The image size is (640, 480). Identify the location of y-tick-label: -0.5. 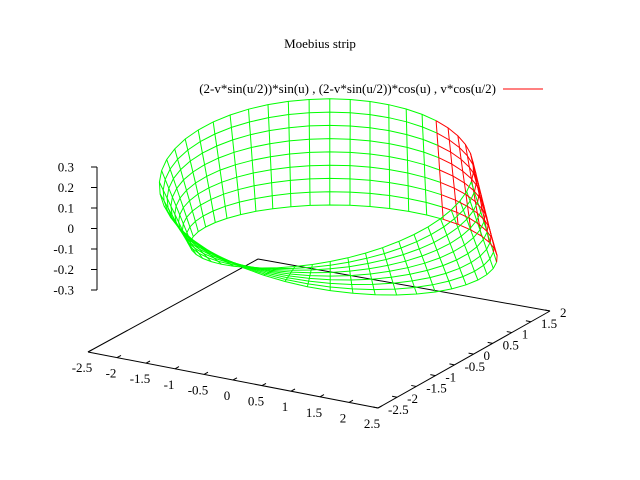
(474, 366).